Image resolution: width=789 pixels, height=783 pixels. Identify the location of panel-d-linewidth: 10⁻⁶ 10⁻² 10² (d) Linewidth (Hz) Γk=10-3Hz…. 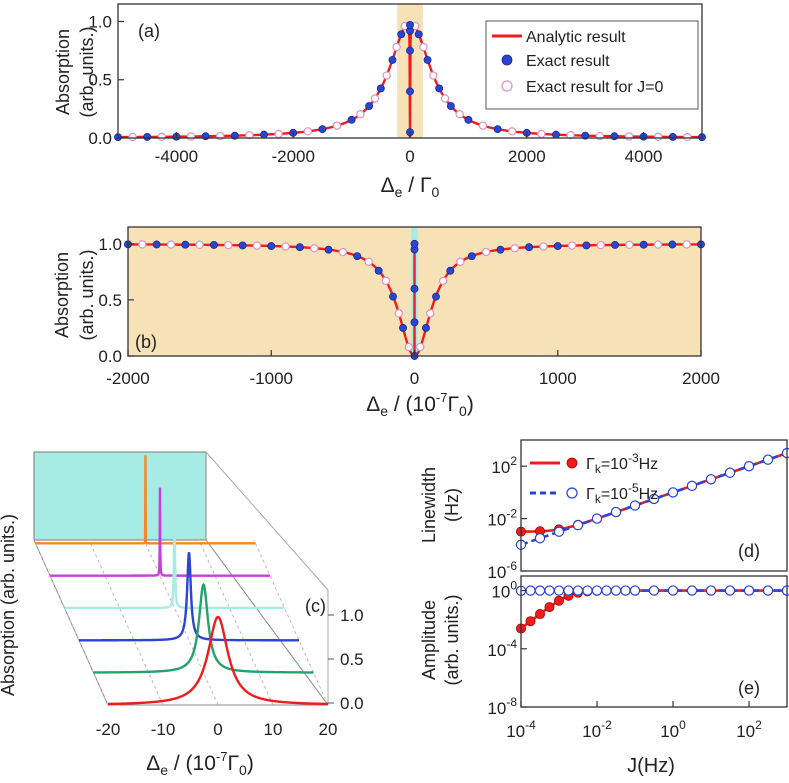
(604, 510).